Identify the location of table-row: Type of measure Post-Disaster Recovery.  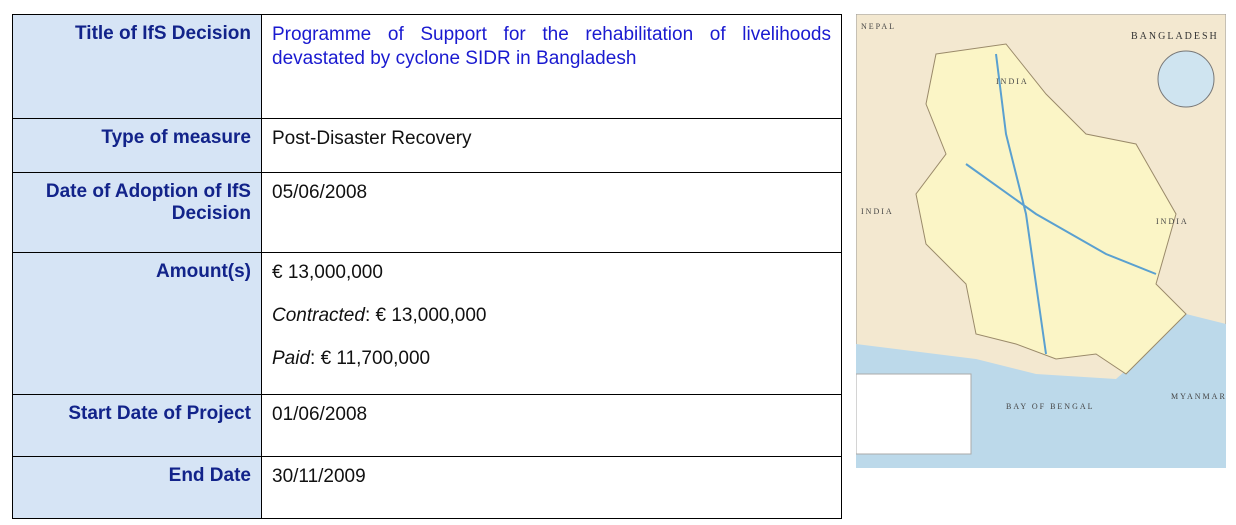
(427, 145).